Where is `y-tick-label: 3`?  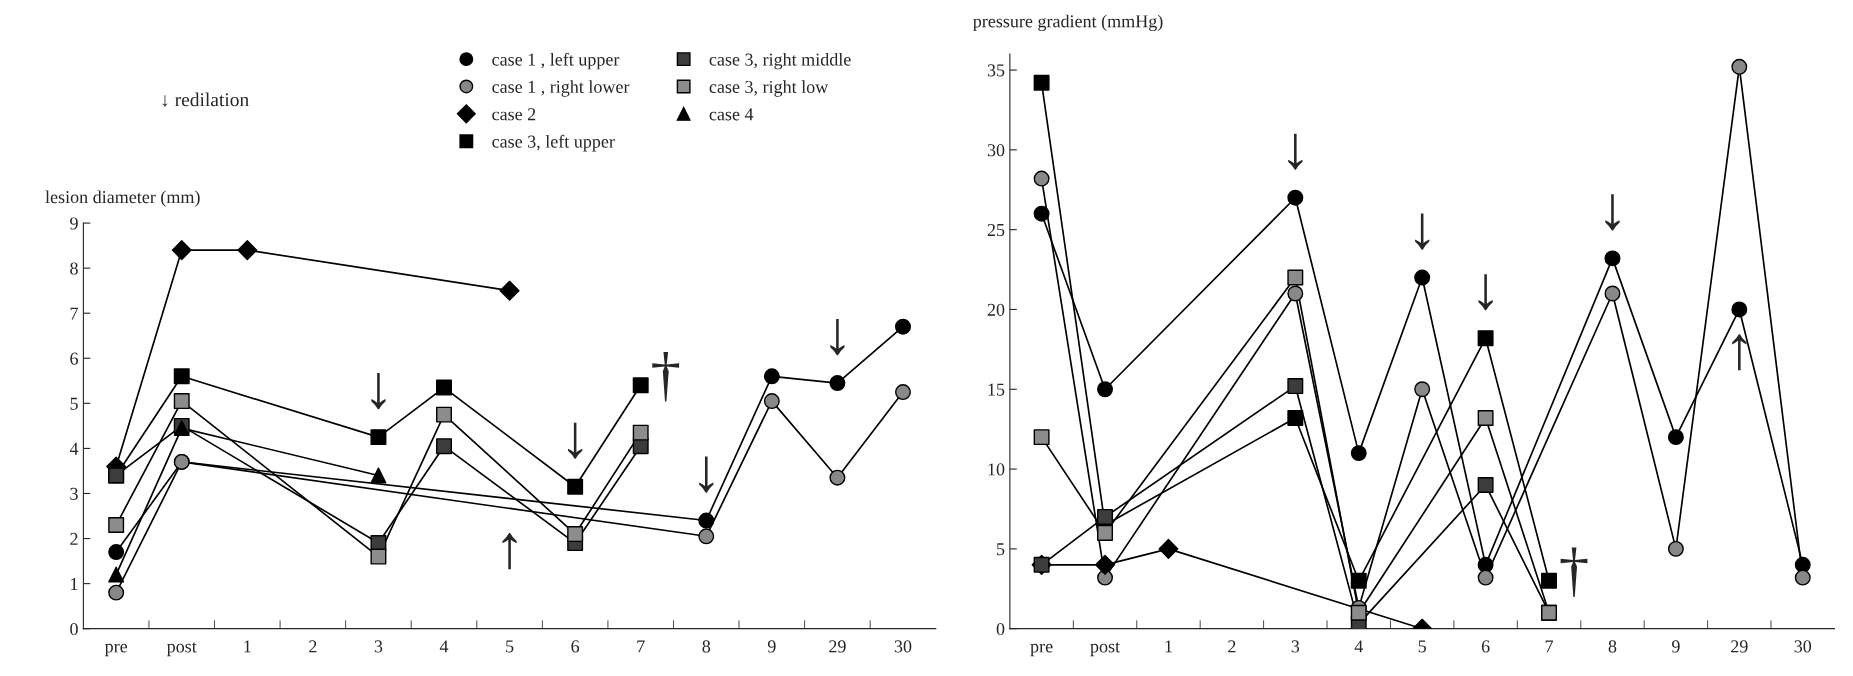
y-tick-label: 3 is located at coordinates (74, 493).